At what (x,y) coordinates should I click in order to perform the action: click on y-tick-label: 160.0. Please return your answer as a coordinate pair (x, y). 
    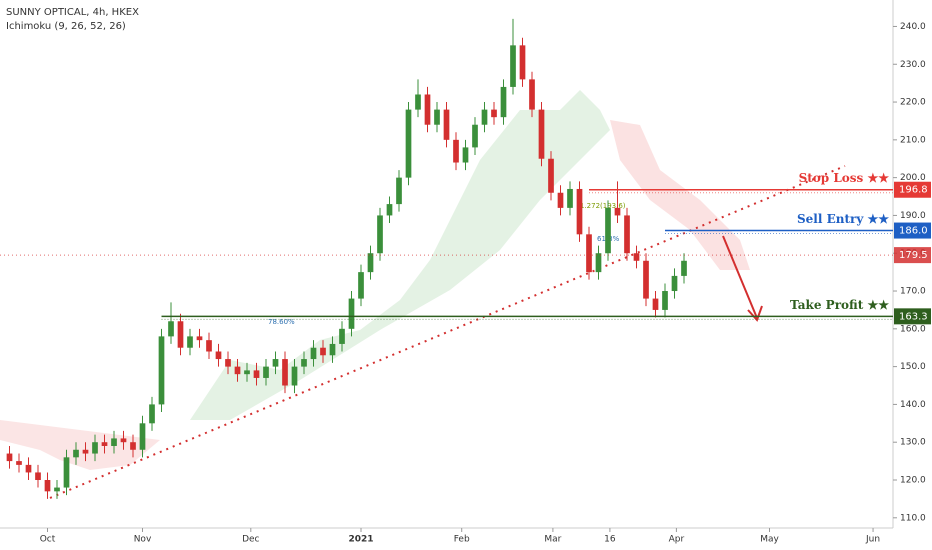
    Looking at the image, I should click on (913, 329).